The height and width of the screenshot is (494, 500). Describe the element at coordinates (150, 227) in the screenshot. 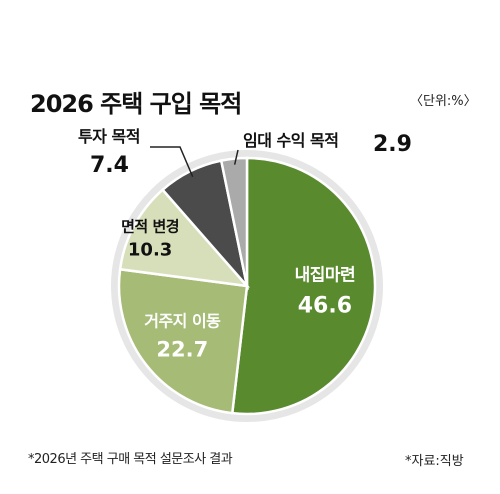

I see `slice-category-label-2: 면적 변경` at that location.